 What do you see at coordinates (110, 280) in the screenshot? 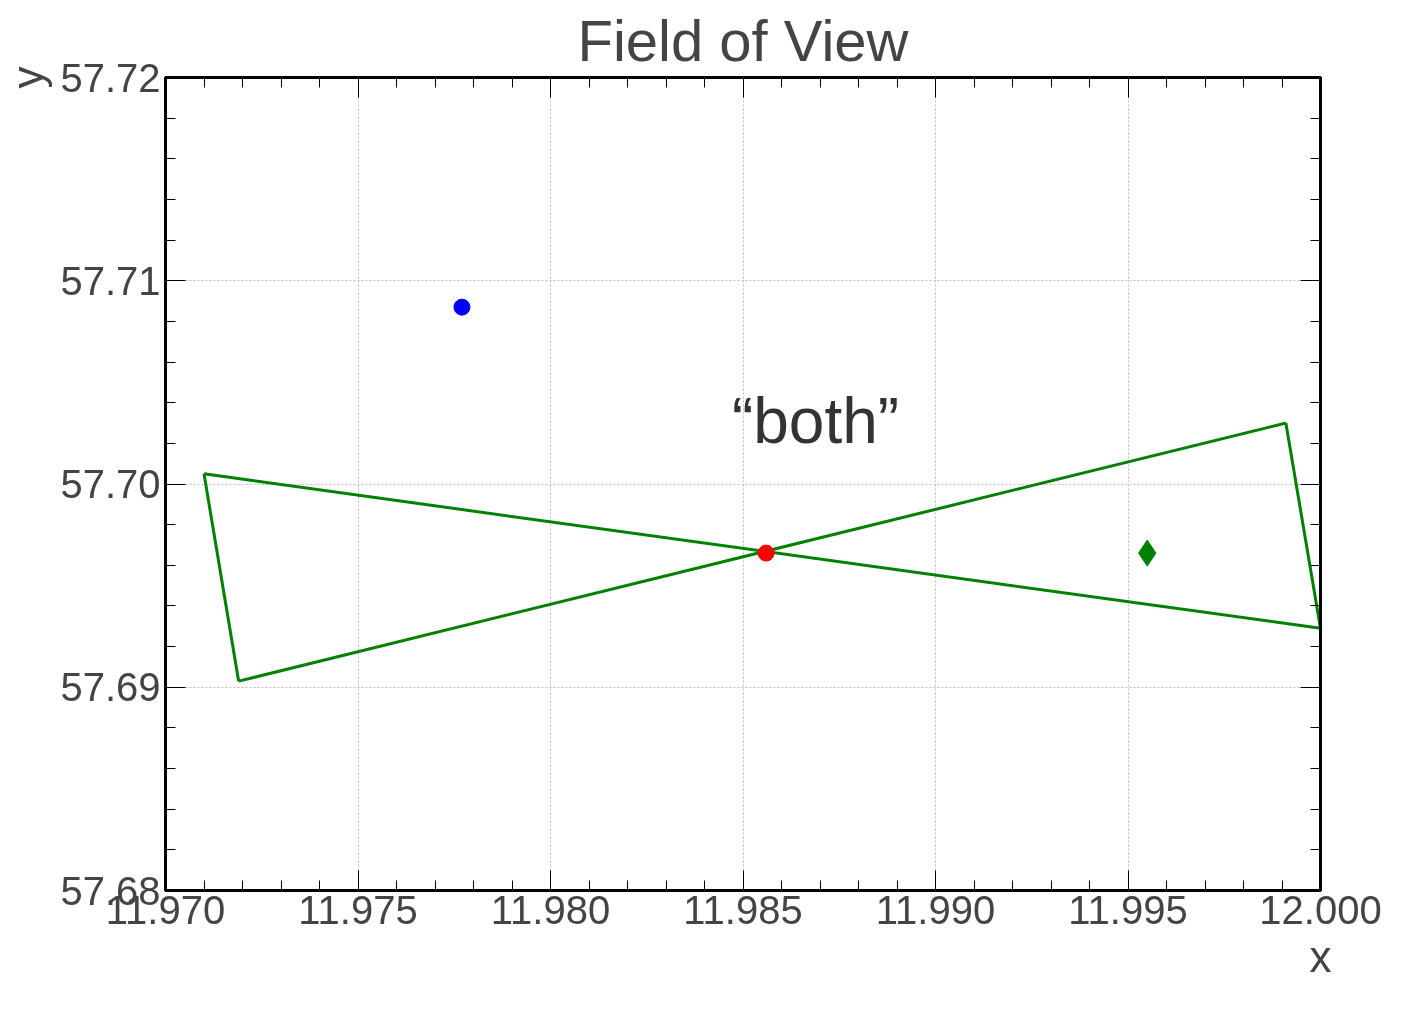
I see `y-tick-label: 57.71` at bounding box center [110, 280].